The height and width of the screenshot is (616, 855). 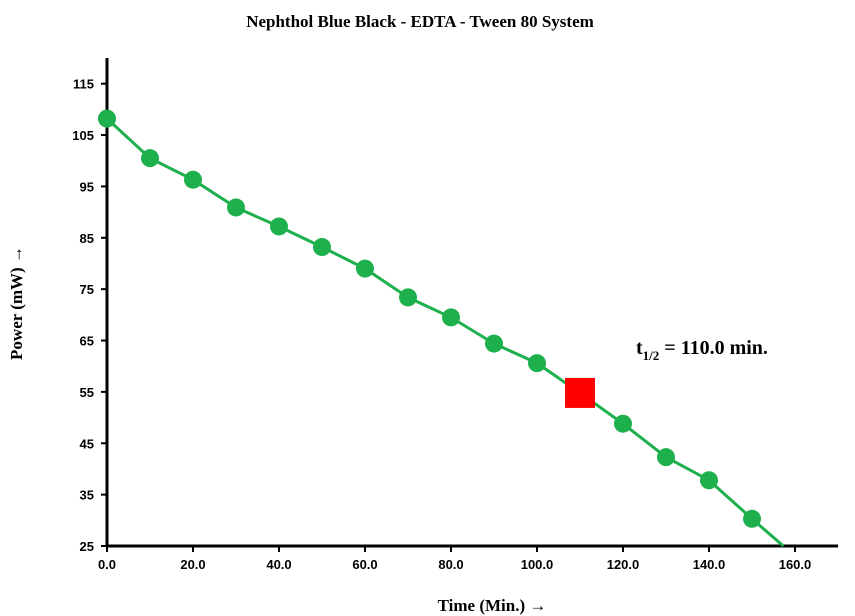 What do you see at coordinates (795, 564) in the screenshot?
I see `x-tick-label: 160.0` at bounding box center [795, 564].